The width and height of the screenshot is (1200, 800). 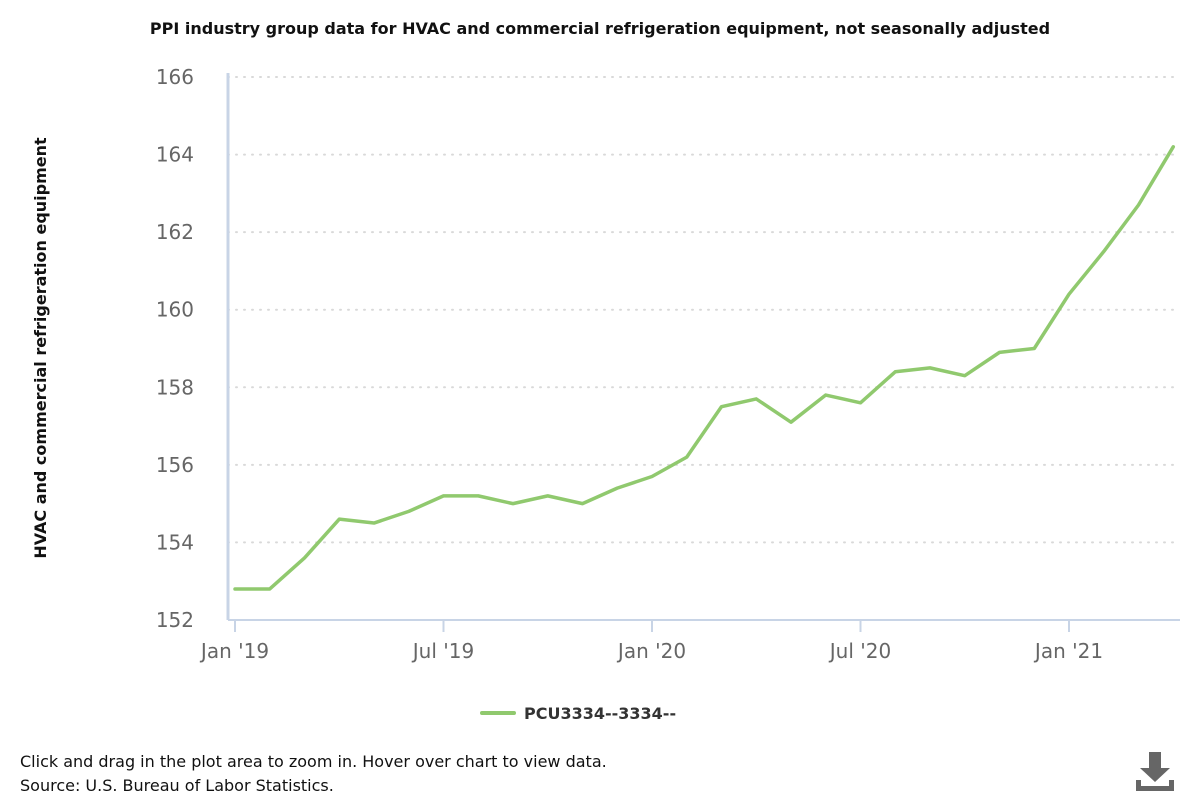 I want to click on x-tick-label: Jan '21, so click(x=1068, y=651).